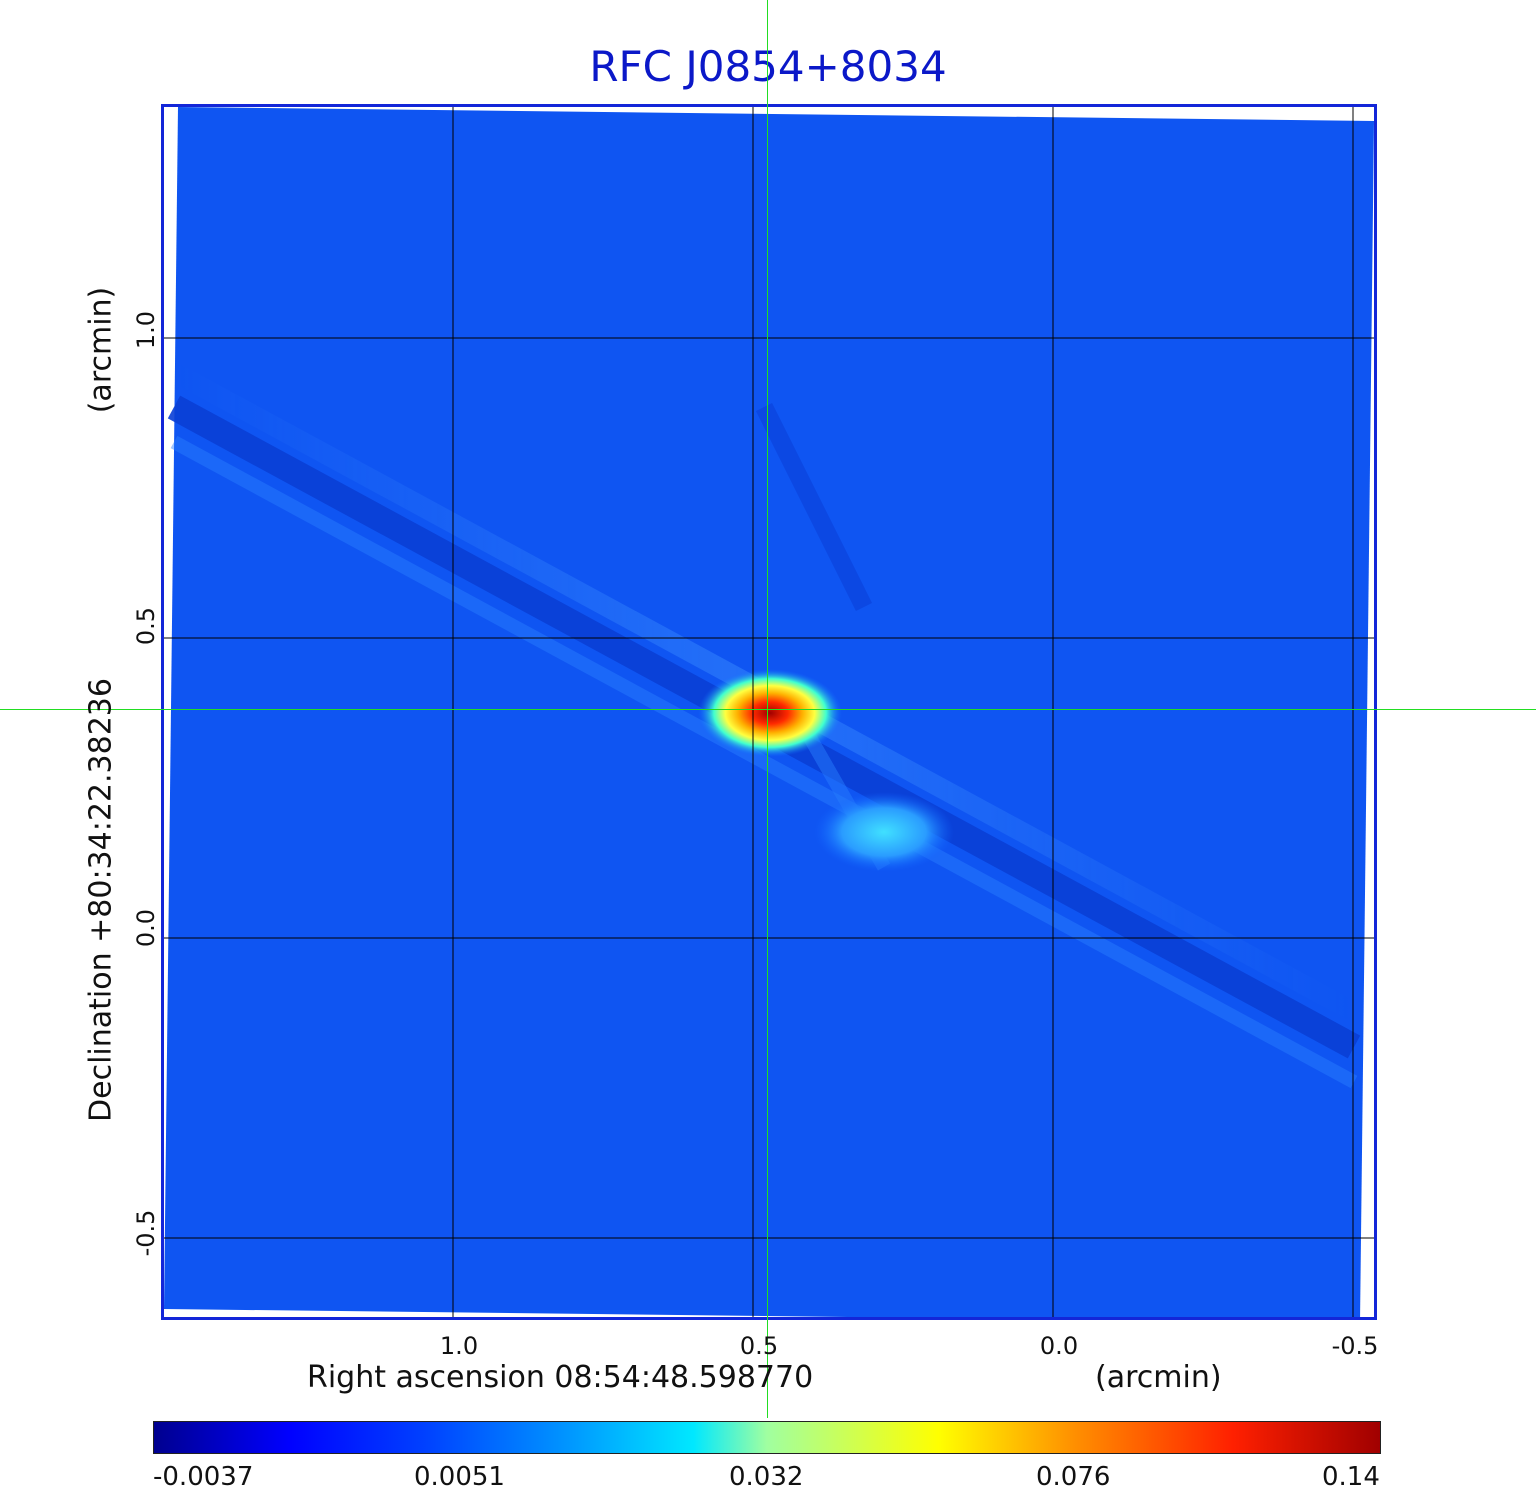  I want to click on crosshair-horizontal, so click(768, 709).